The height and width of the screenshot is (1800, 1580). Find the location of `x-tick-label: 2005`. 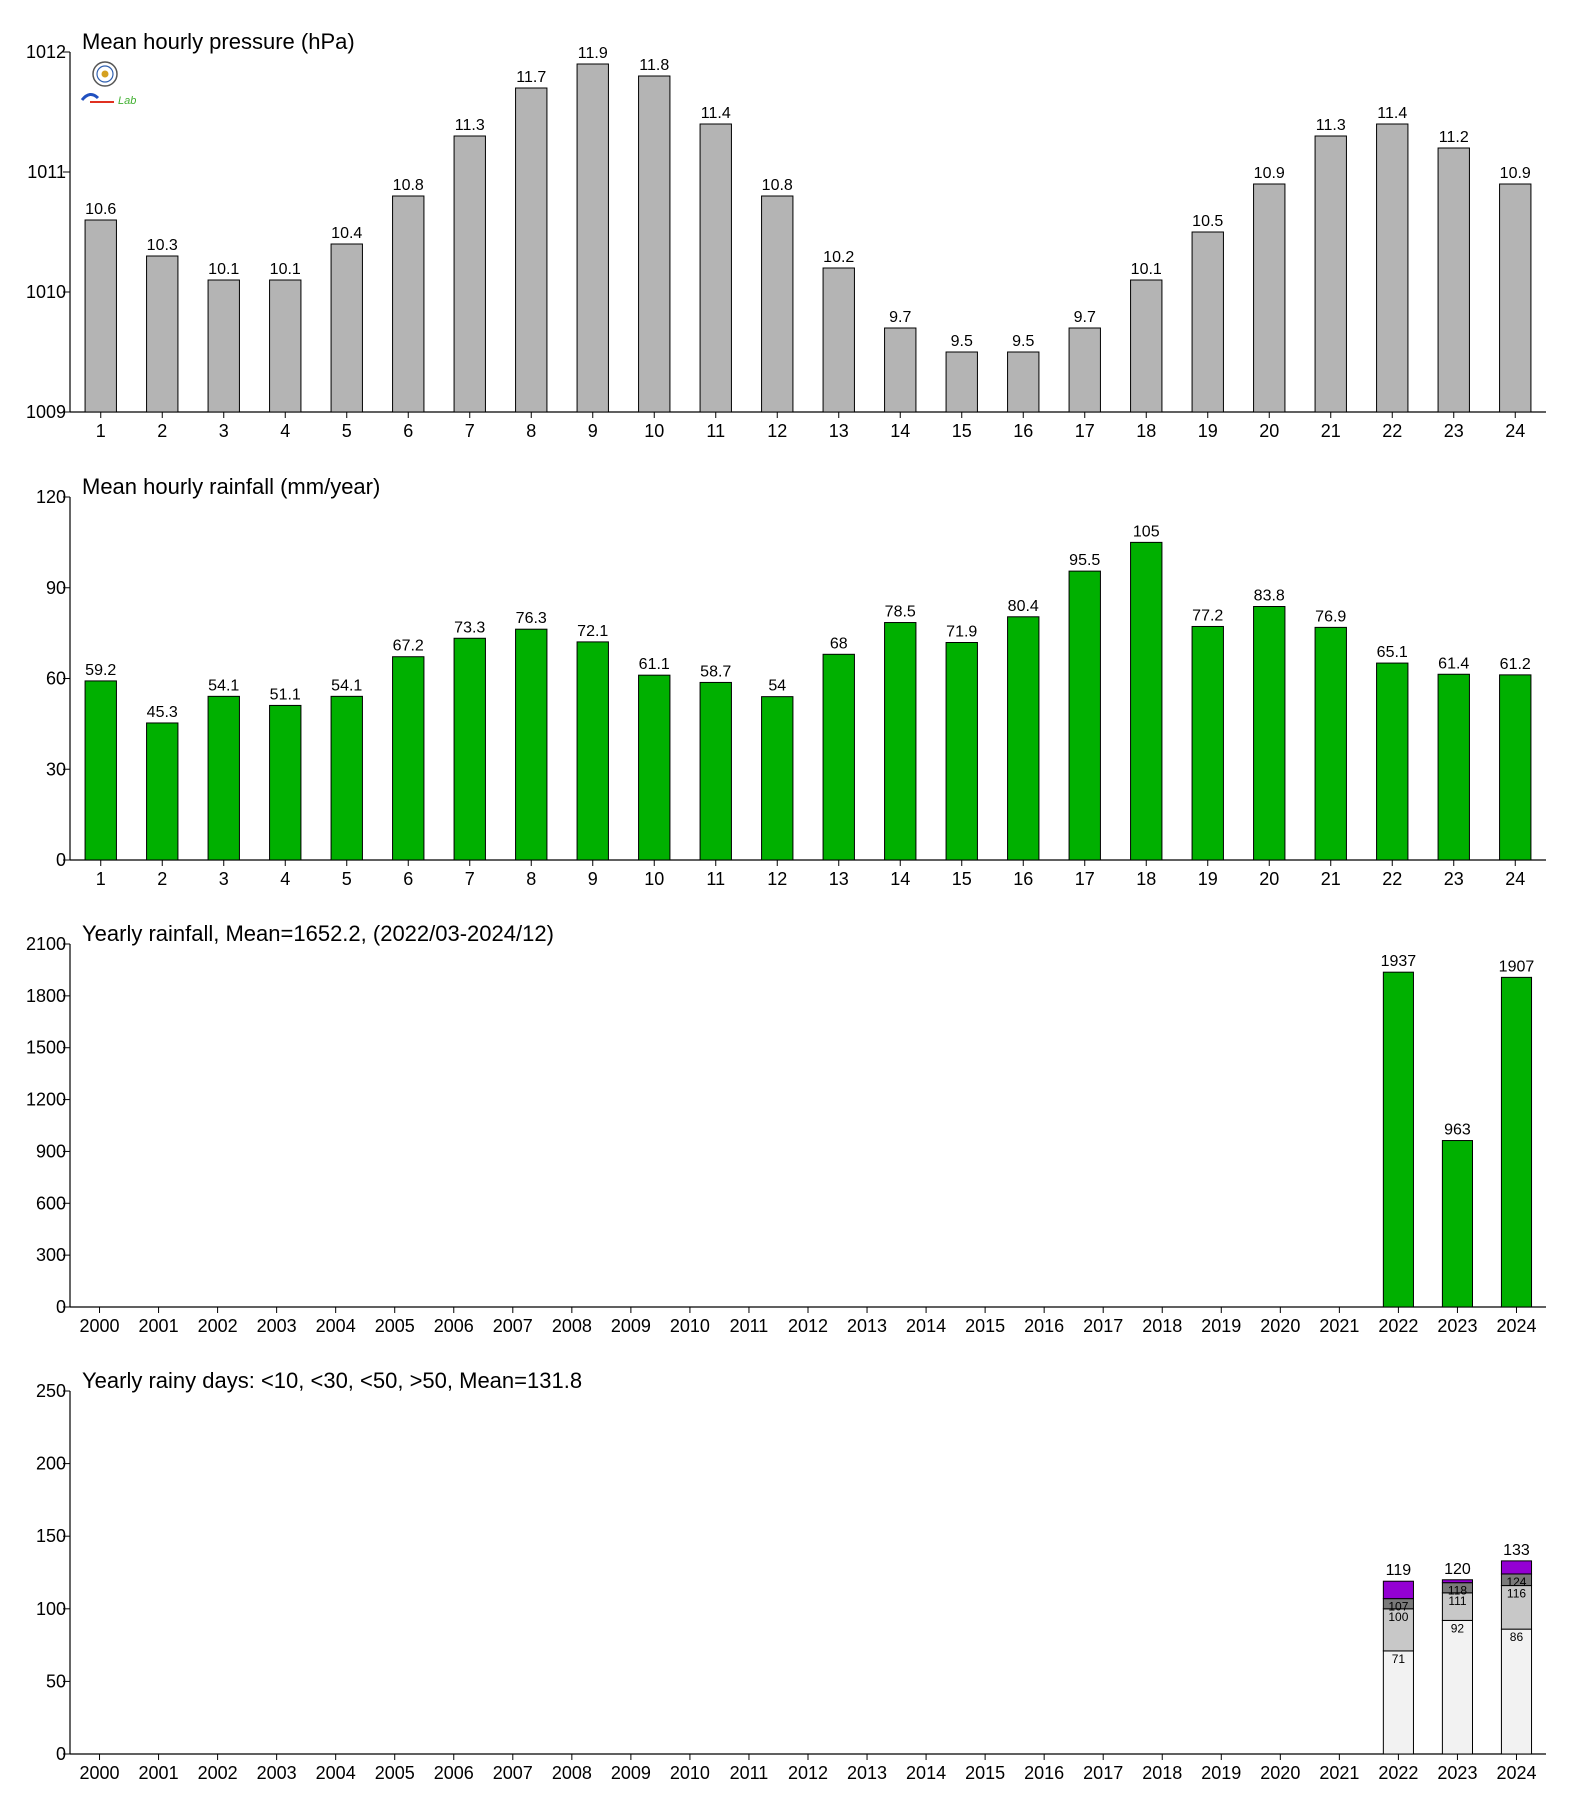

x-tick-label: 2005 is located at coordinates (395, 1773).